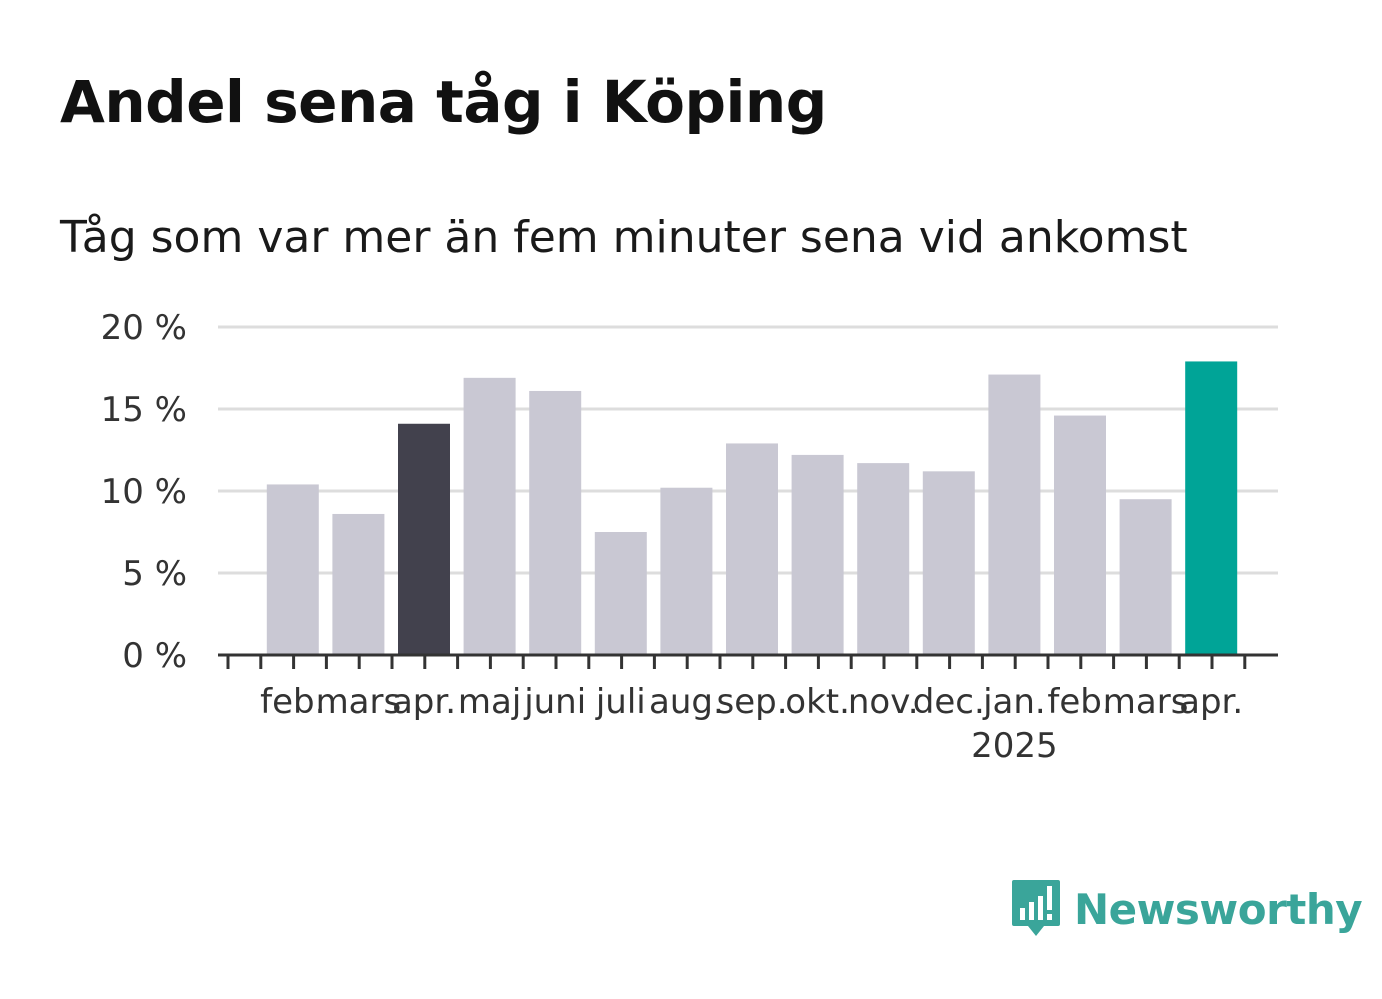 The width and height of the screenshot is (1382, 999). What do you see at coordinates (1014, 702) in the screenshot?
I see `x-tick-label: jan.` at bounding box center [1014, 702].